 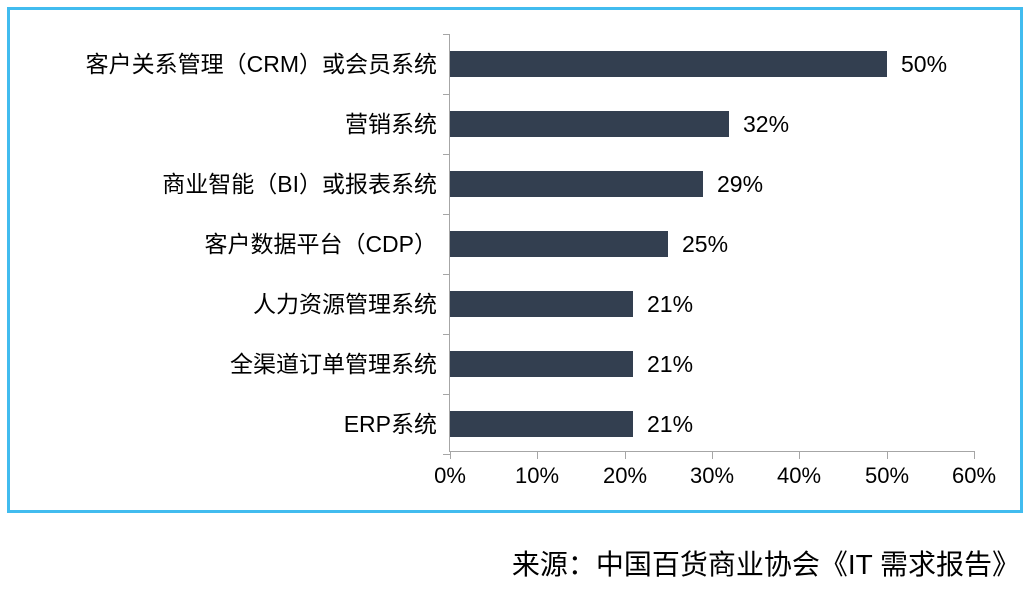 What do you see at coordinates (320, 244) in the screenshot?
I see `category-label: 客户数据平台（CDP）` at bounding box center [320, 244].